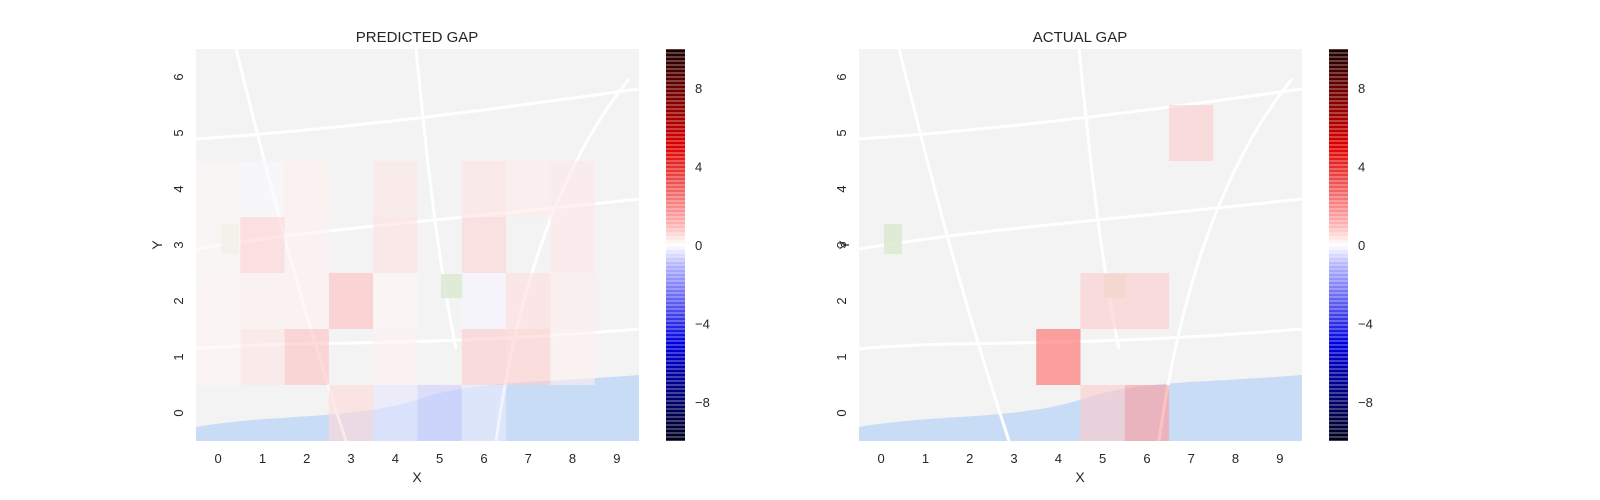 This screenshot has width=1600, height=500. What do you see at coordinates (1361, 245) in the screenshot?
I see `colorbar-tick-label: 0` at bounding box center [1361, 245].